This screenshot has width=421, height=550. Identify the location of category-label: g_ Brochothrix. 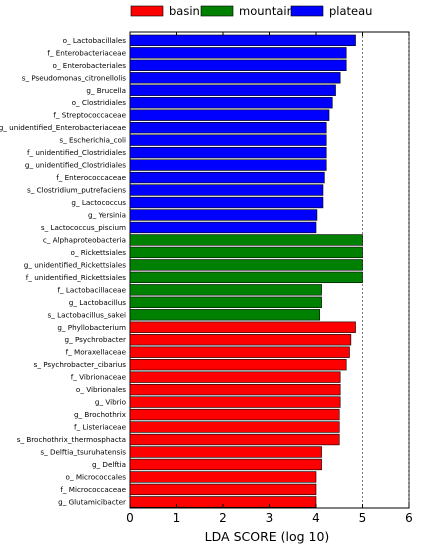
(100, 414).